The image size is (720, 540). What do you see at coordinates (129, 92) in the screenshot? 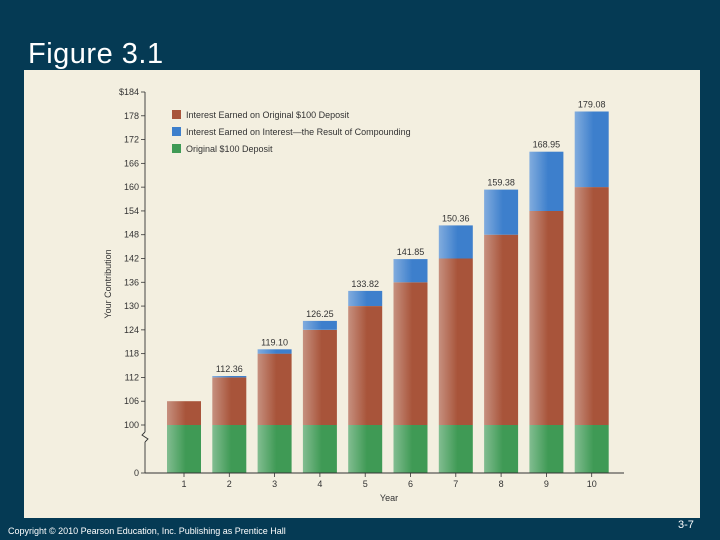
I see `y-tick-label: $184` at bounding box center [129, 92].